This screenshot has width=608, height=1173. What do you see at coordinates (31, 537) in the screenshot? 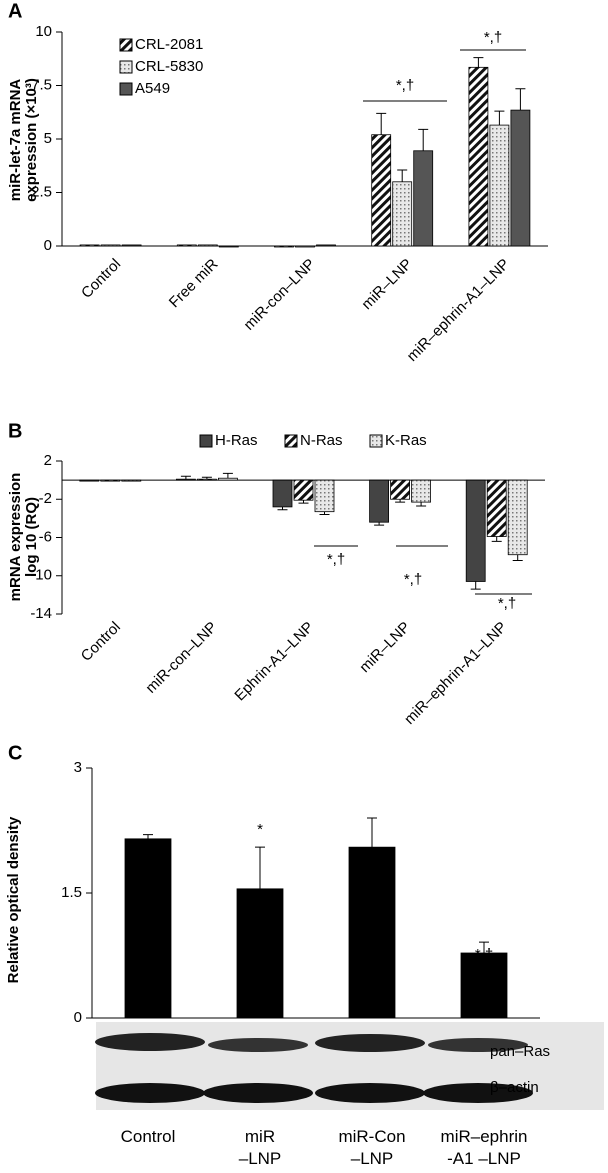
I see `y-axis-label: log 10 (RQ)` at bounding box center [31, 537].